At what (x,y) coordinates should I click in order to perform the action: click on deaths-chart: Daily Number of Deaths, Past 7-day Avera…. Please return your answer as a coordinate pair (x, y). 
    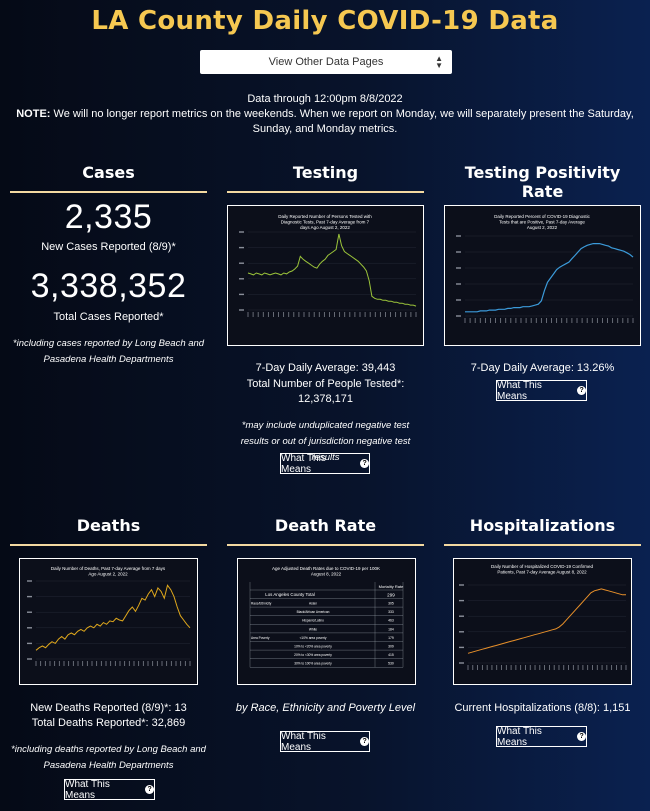
    Looking at the image, I should click on (108, 621).